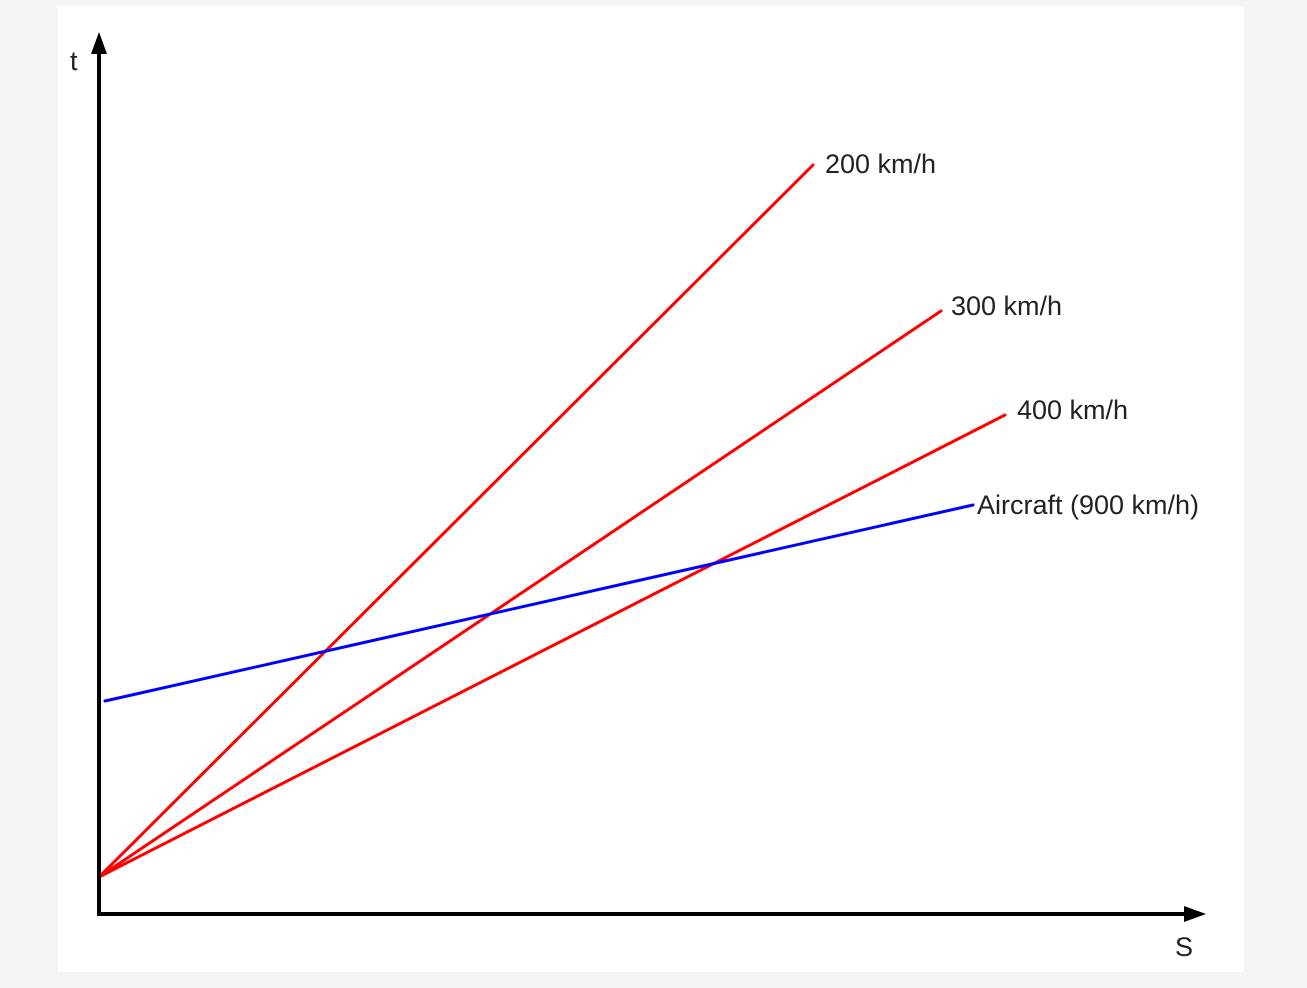  Describe the element at coordinates (880, 164) in the screenshot. I see `series-label-200-km-h: 200 km/h` at that location.